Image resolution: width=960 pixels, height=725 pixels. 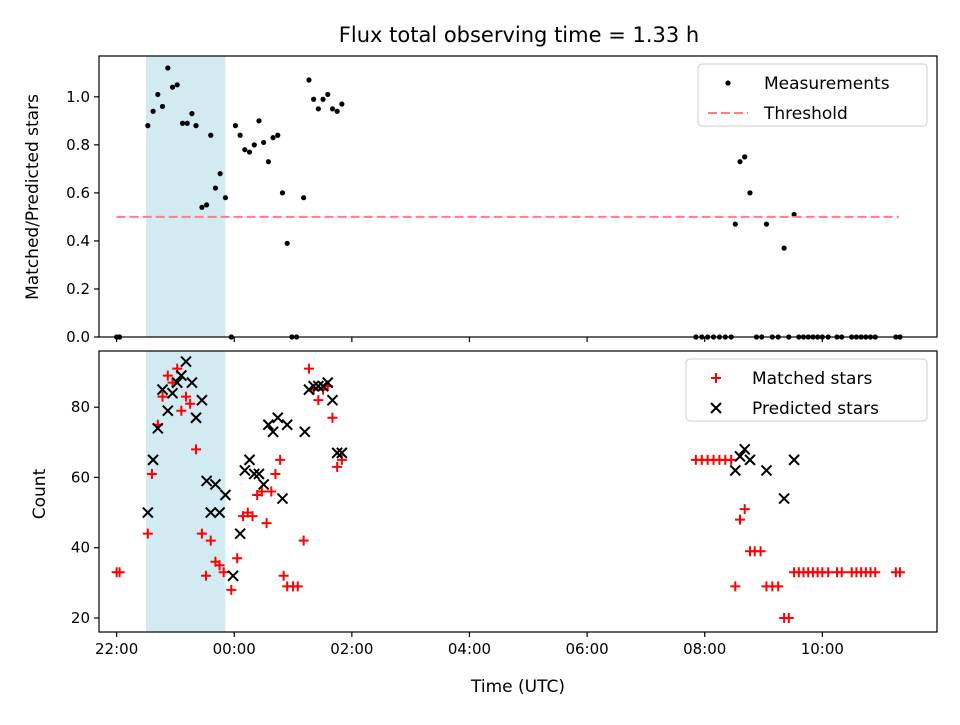 I want to click on x-tick-label: 00:00, so click(x=234, y=649).